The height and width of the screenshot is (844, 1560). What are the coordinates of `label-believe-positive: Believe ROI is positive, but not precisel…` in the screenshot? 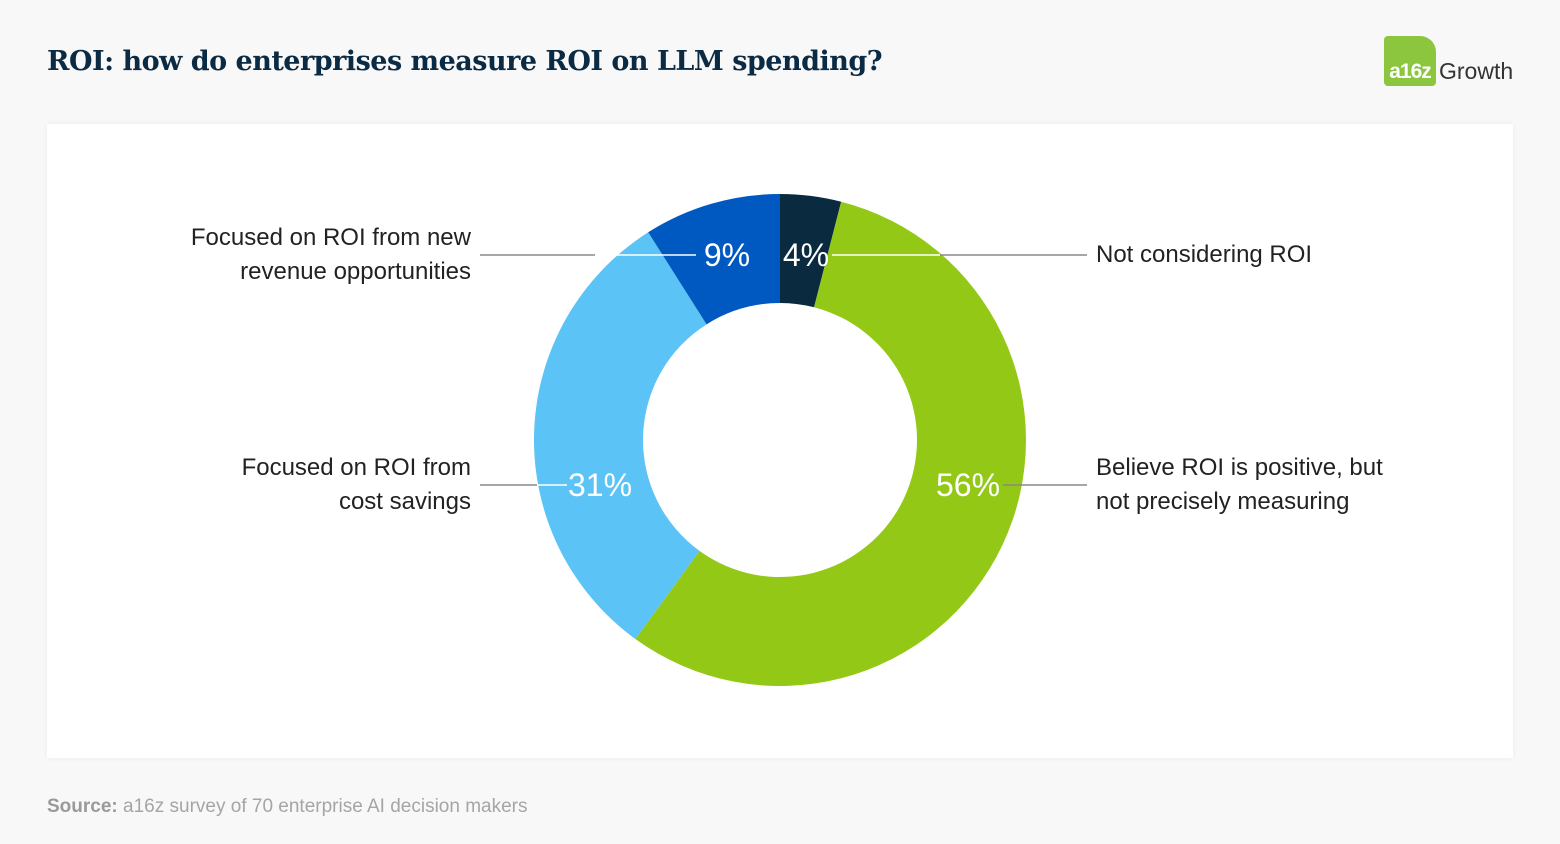 It's located at (1239, 484).